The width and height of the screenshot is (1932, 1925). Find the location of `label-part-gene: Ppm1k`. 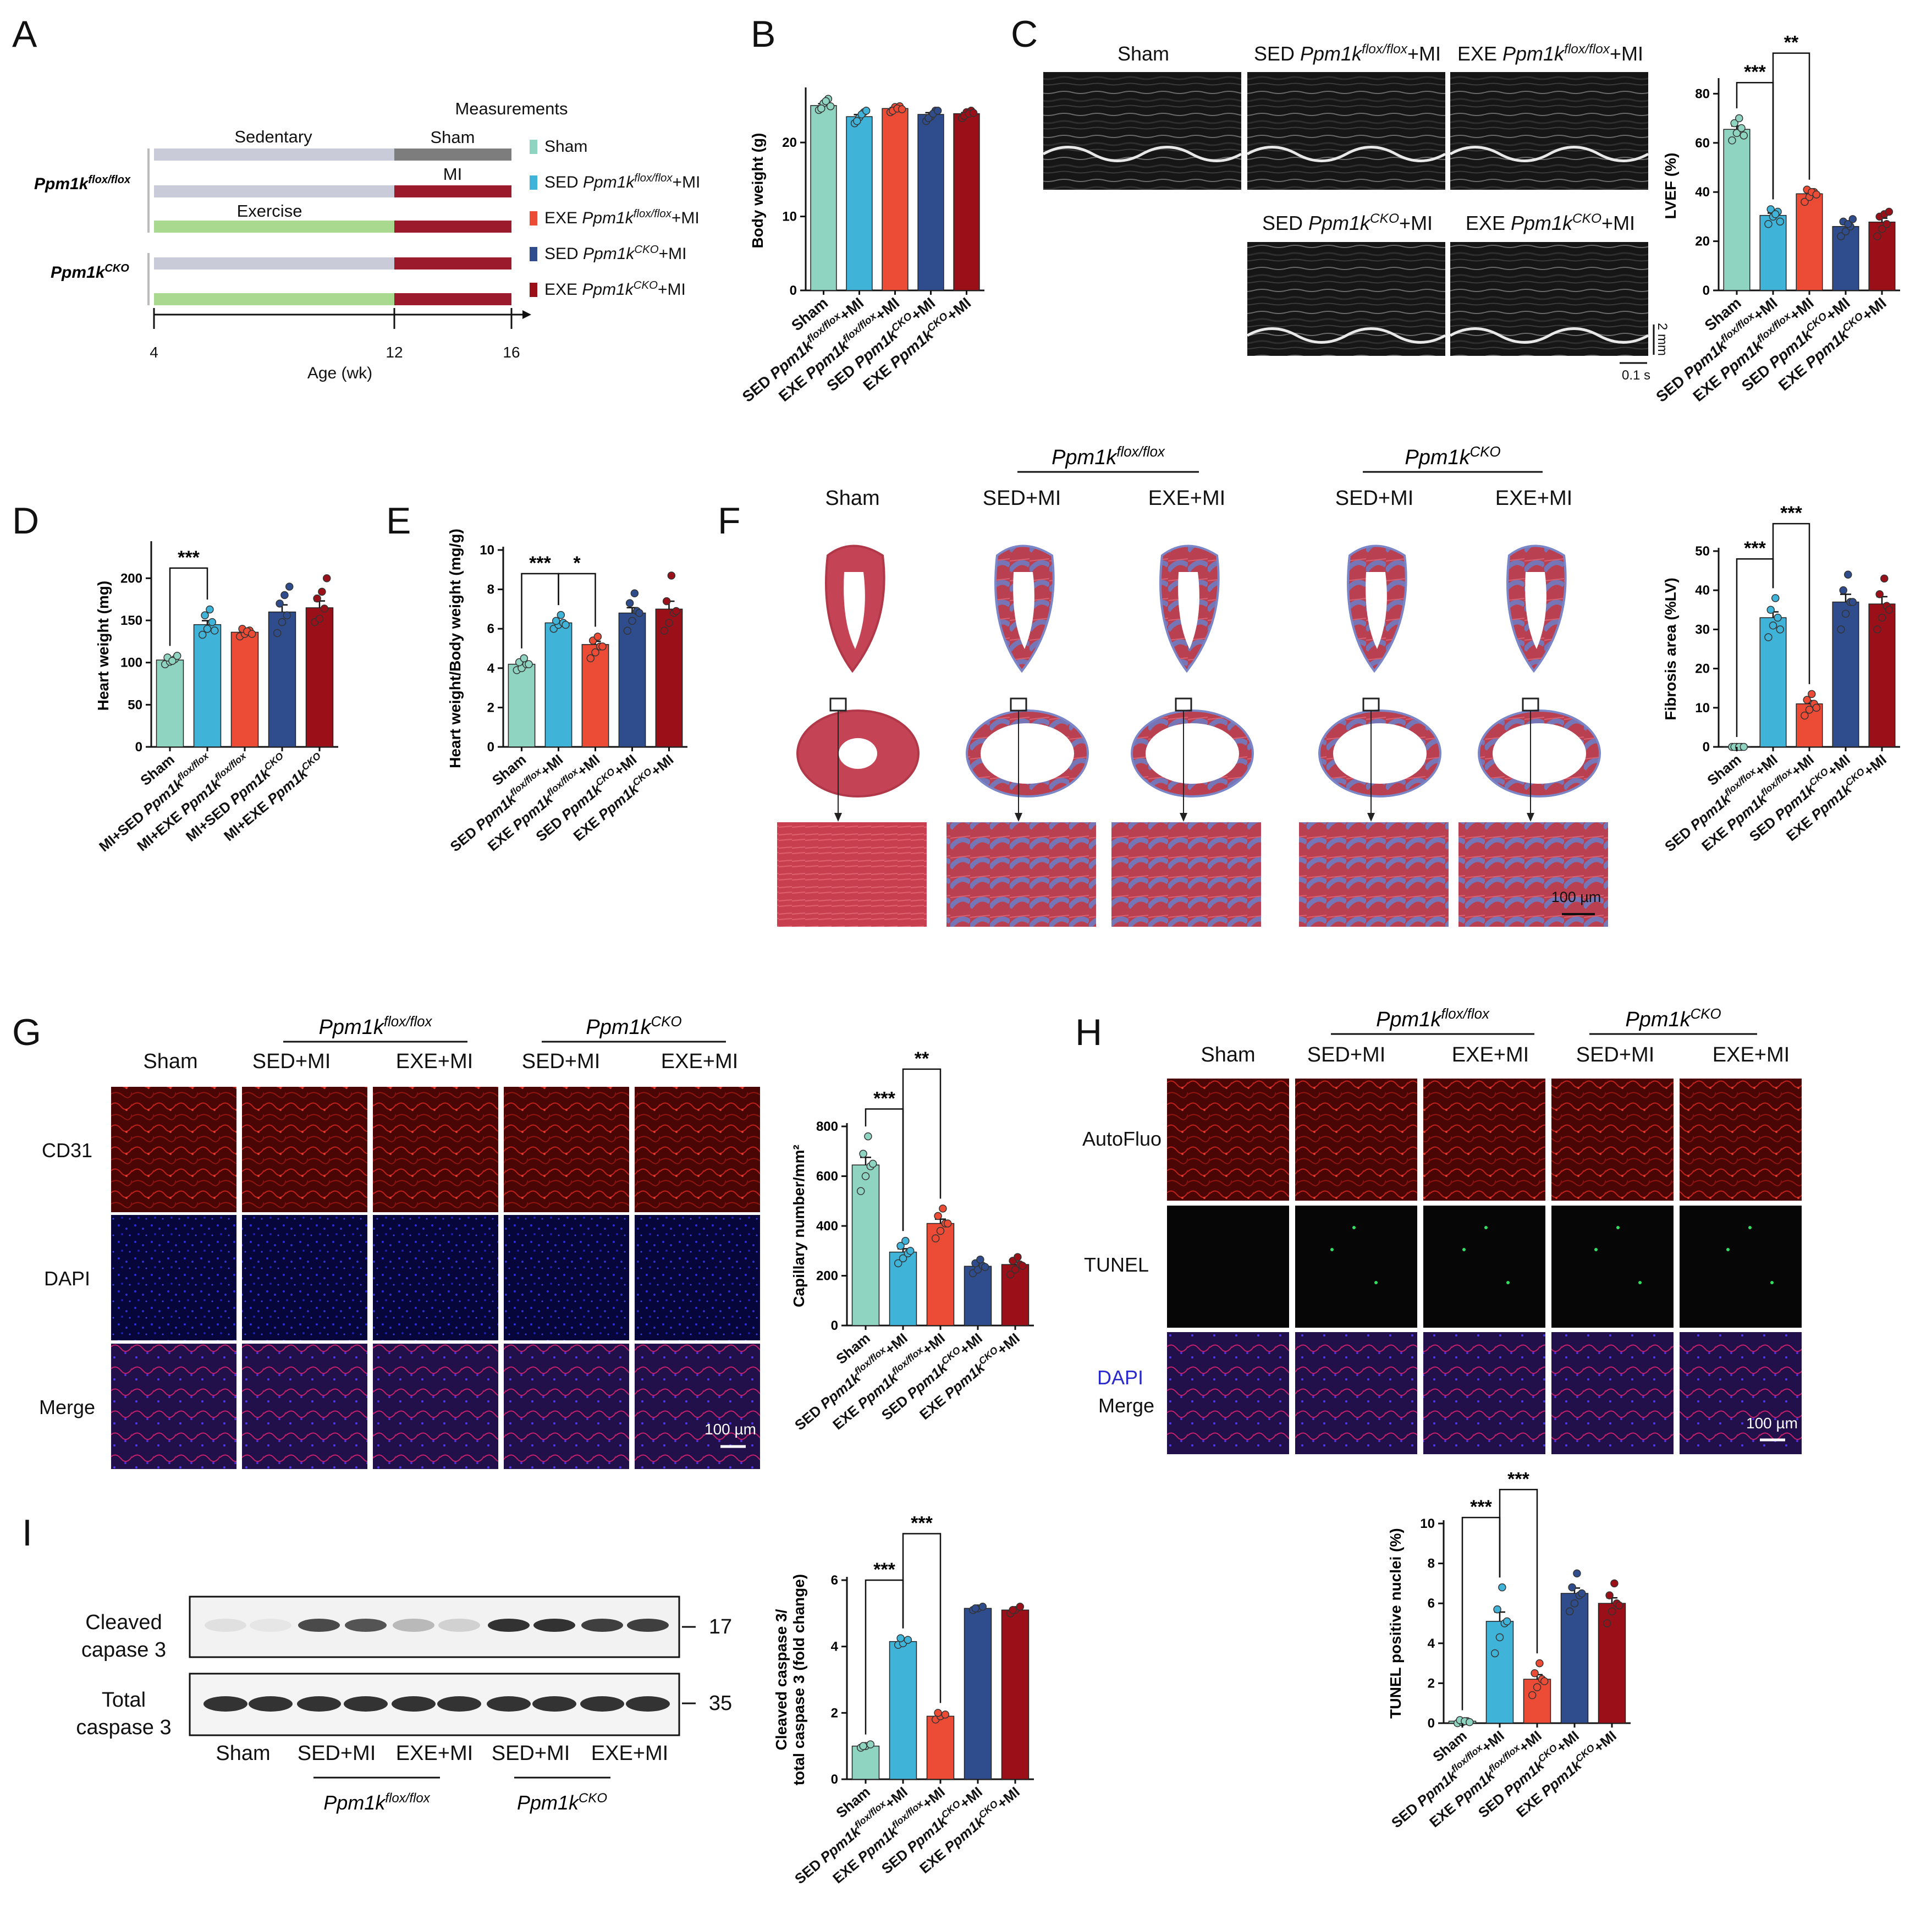

label-part-gene: Ppm1k is located at coordinates (1542, 223).